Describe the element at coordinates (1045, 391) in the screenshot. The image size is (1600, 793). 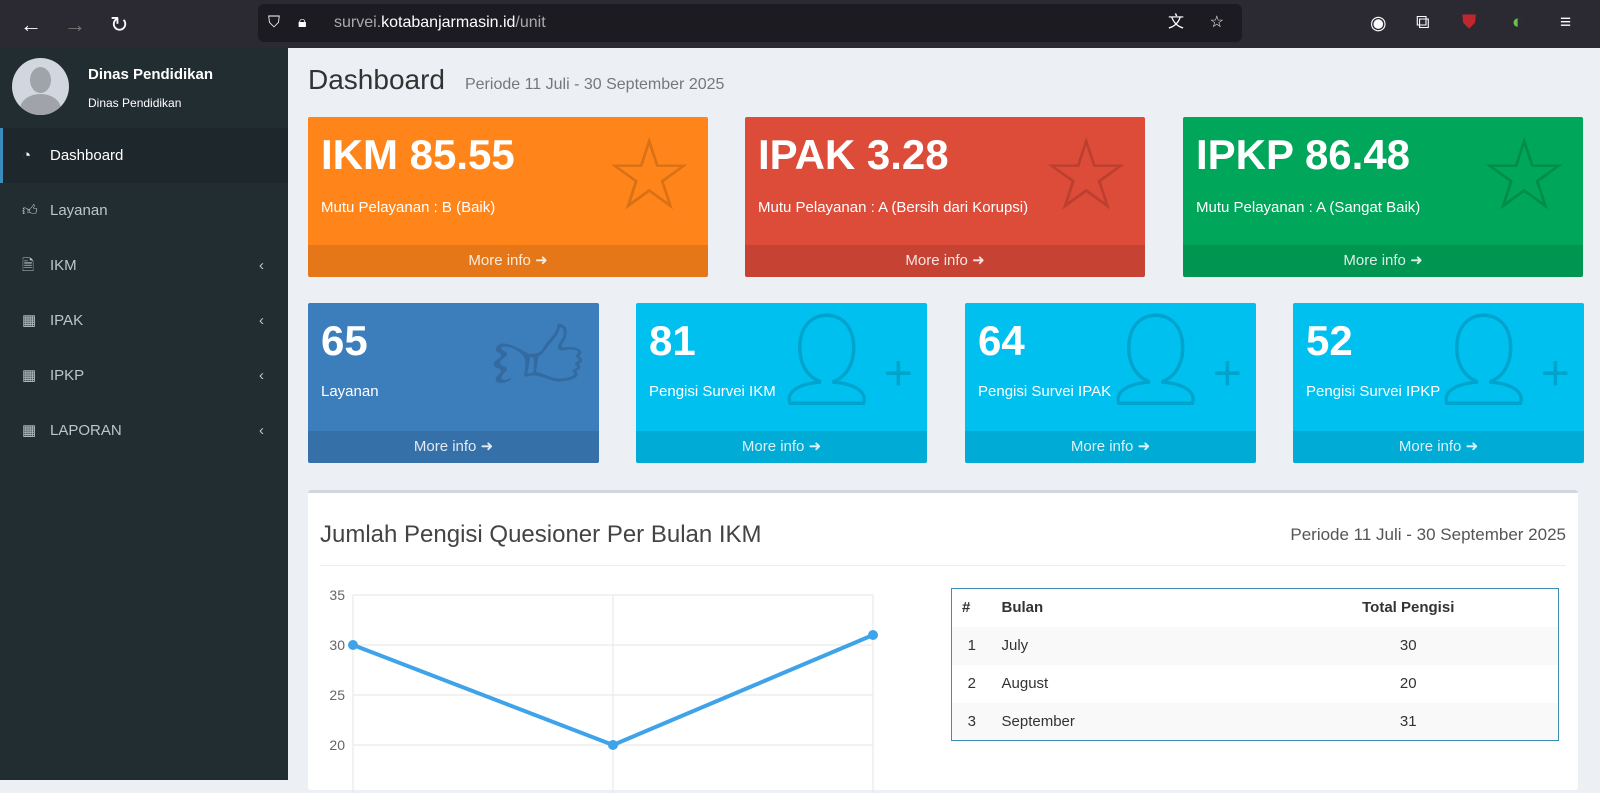
I see `stat-label: Pengisi Survei IPAK` at that location.